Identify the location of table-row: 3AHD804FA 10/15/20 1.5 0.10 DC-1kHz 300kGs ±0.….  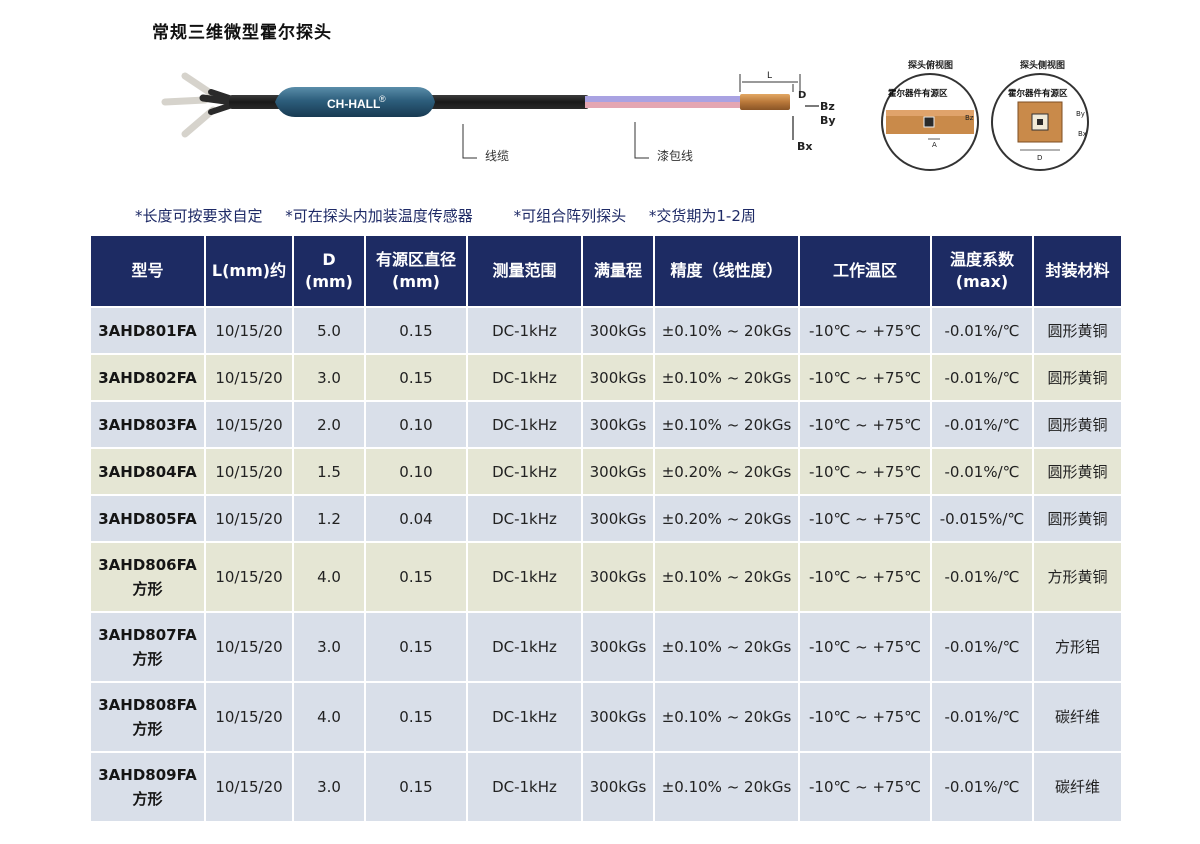
(606, 471).